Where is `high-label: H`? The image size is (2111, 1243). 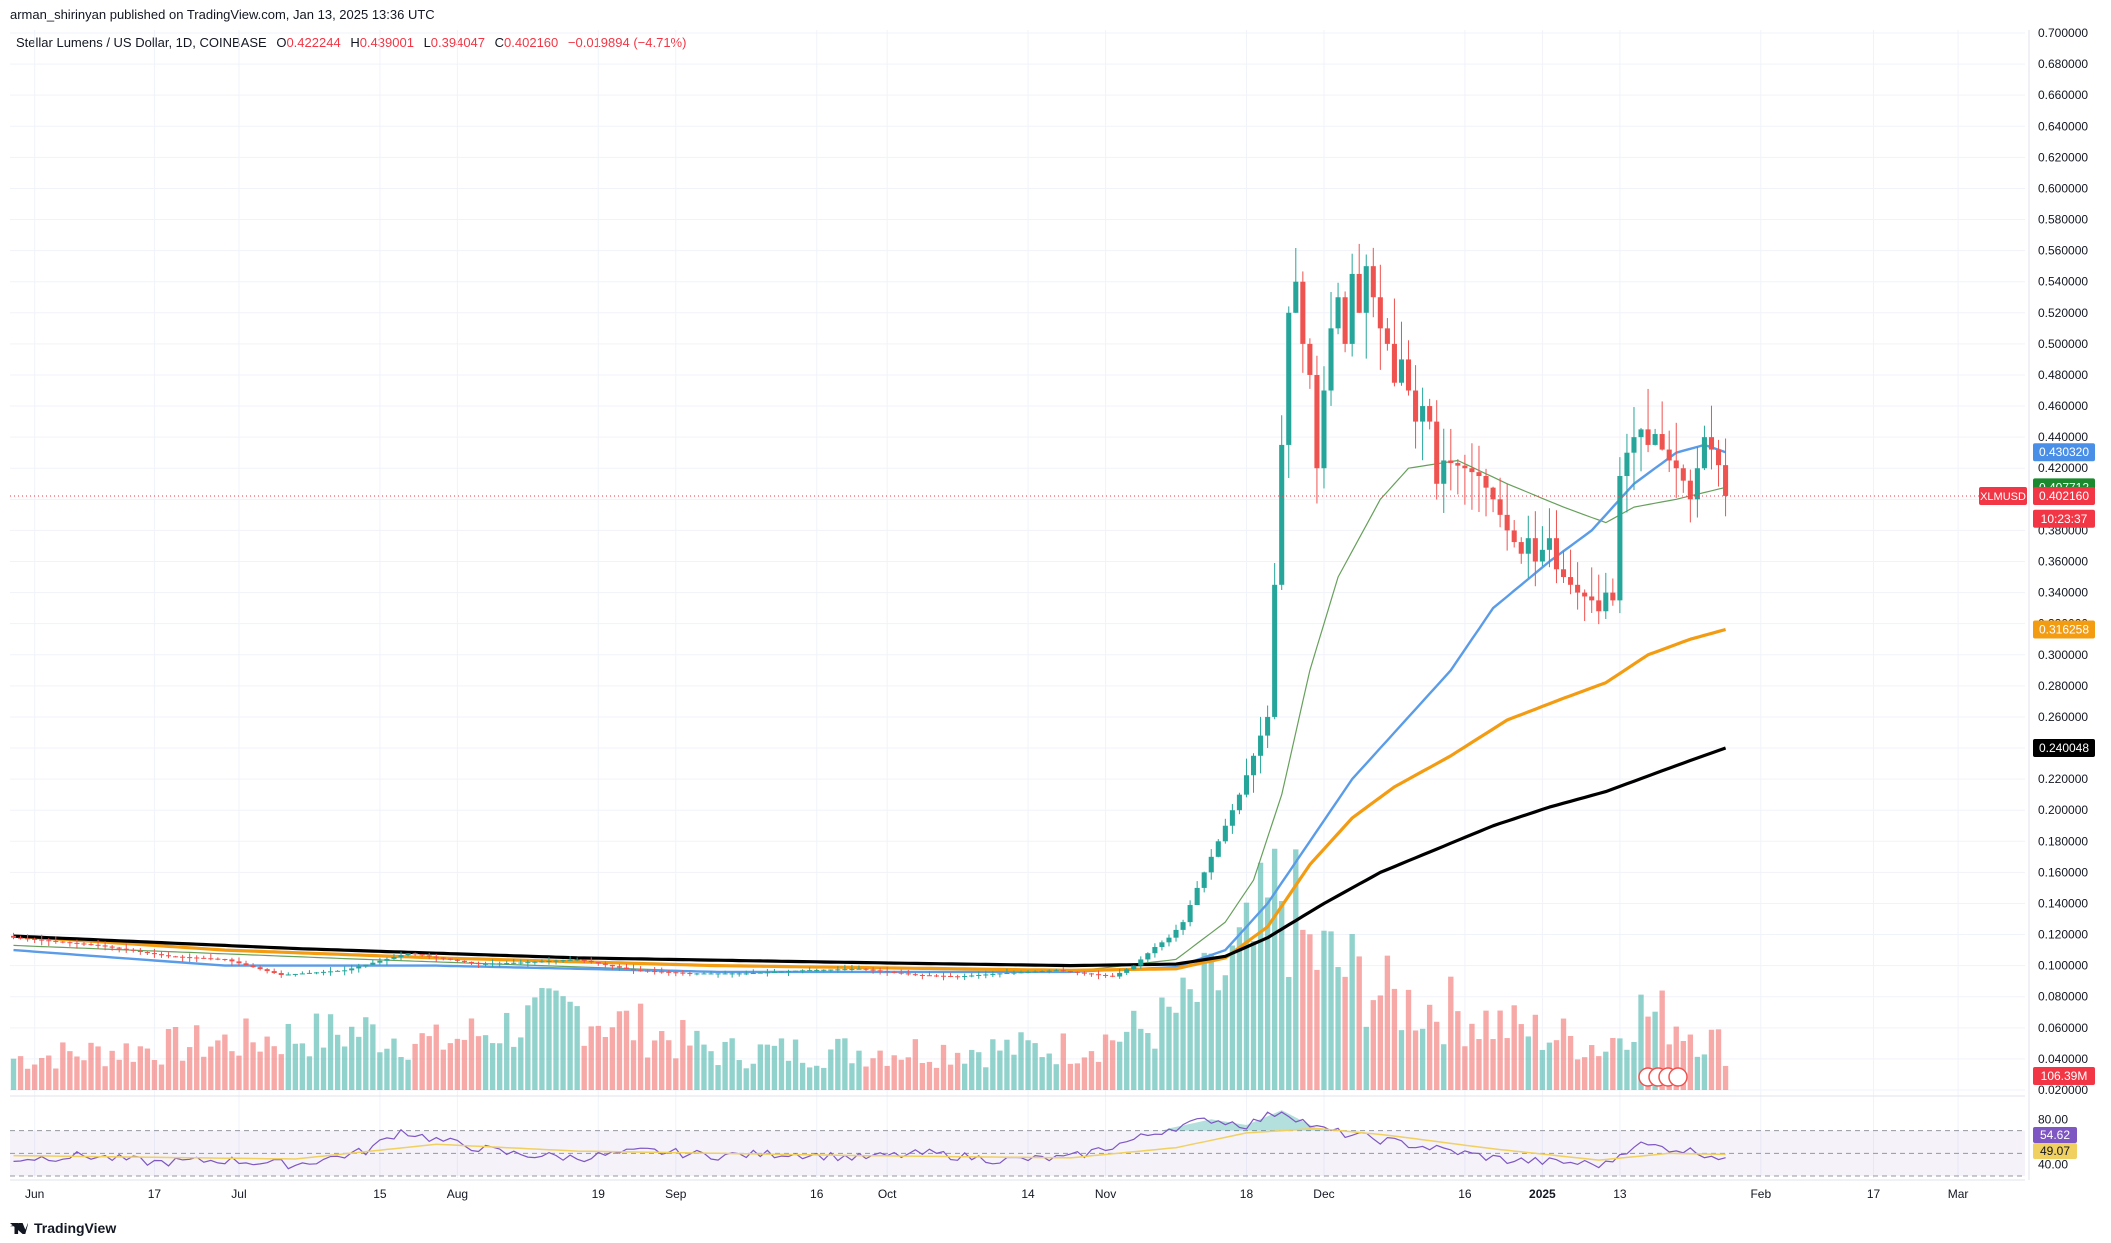
high-label: H is located at coordinates (355, 42).